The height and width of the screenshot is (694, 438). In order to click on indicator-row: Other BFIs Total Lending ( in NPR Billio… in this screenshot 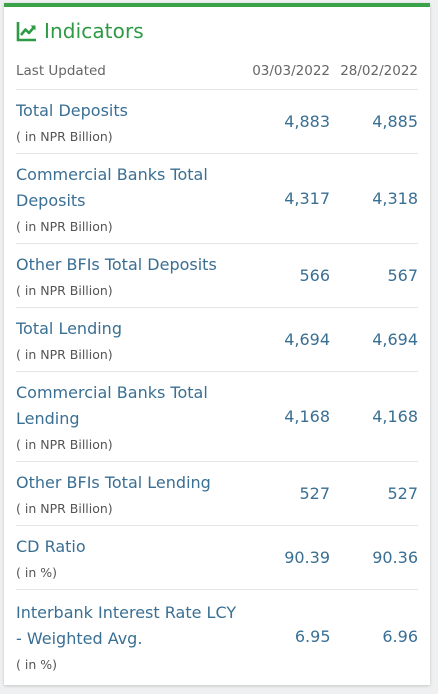, I will do `click(217, 494)`.